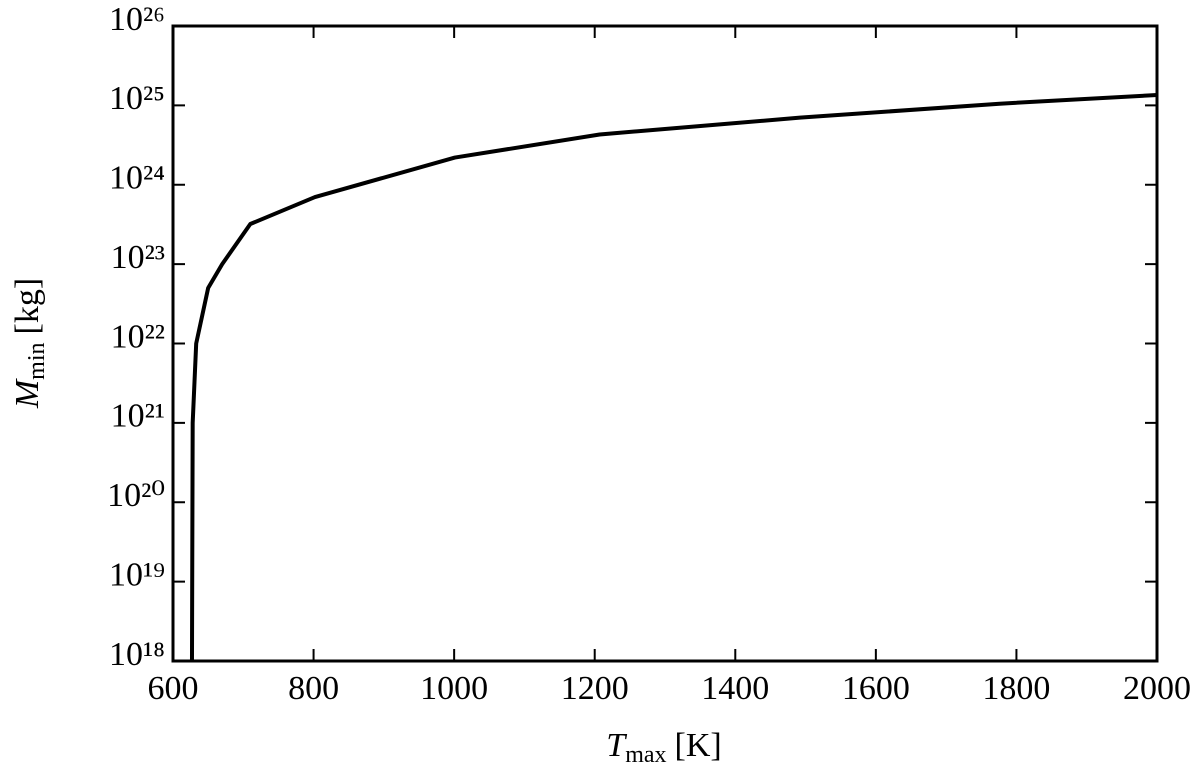 This screenshot has height=779, width=1200. What do you see at coordinates (136, 495) in the screenshot?
I see `y-tick-label: 10²⁰` at bounding box center [136, 495].